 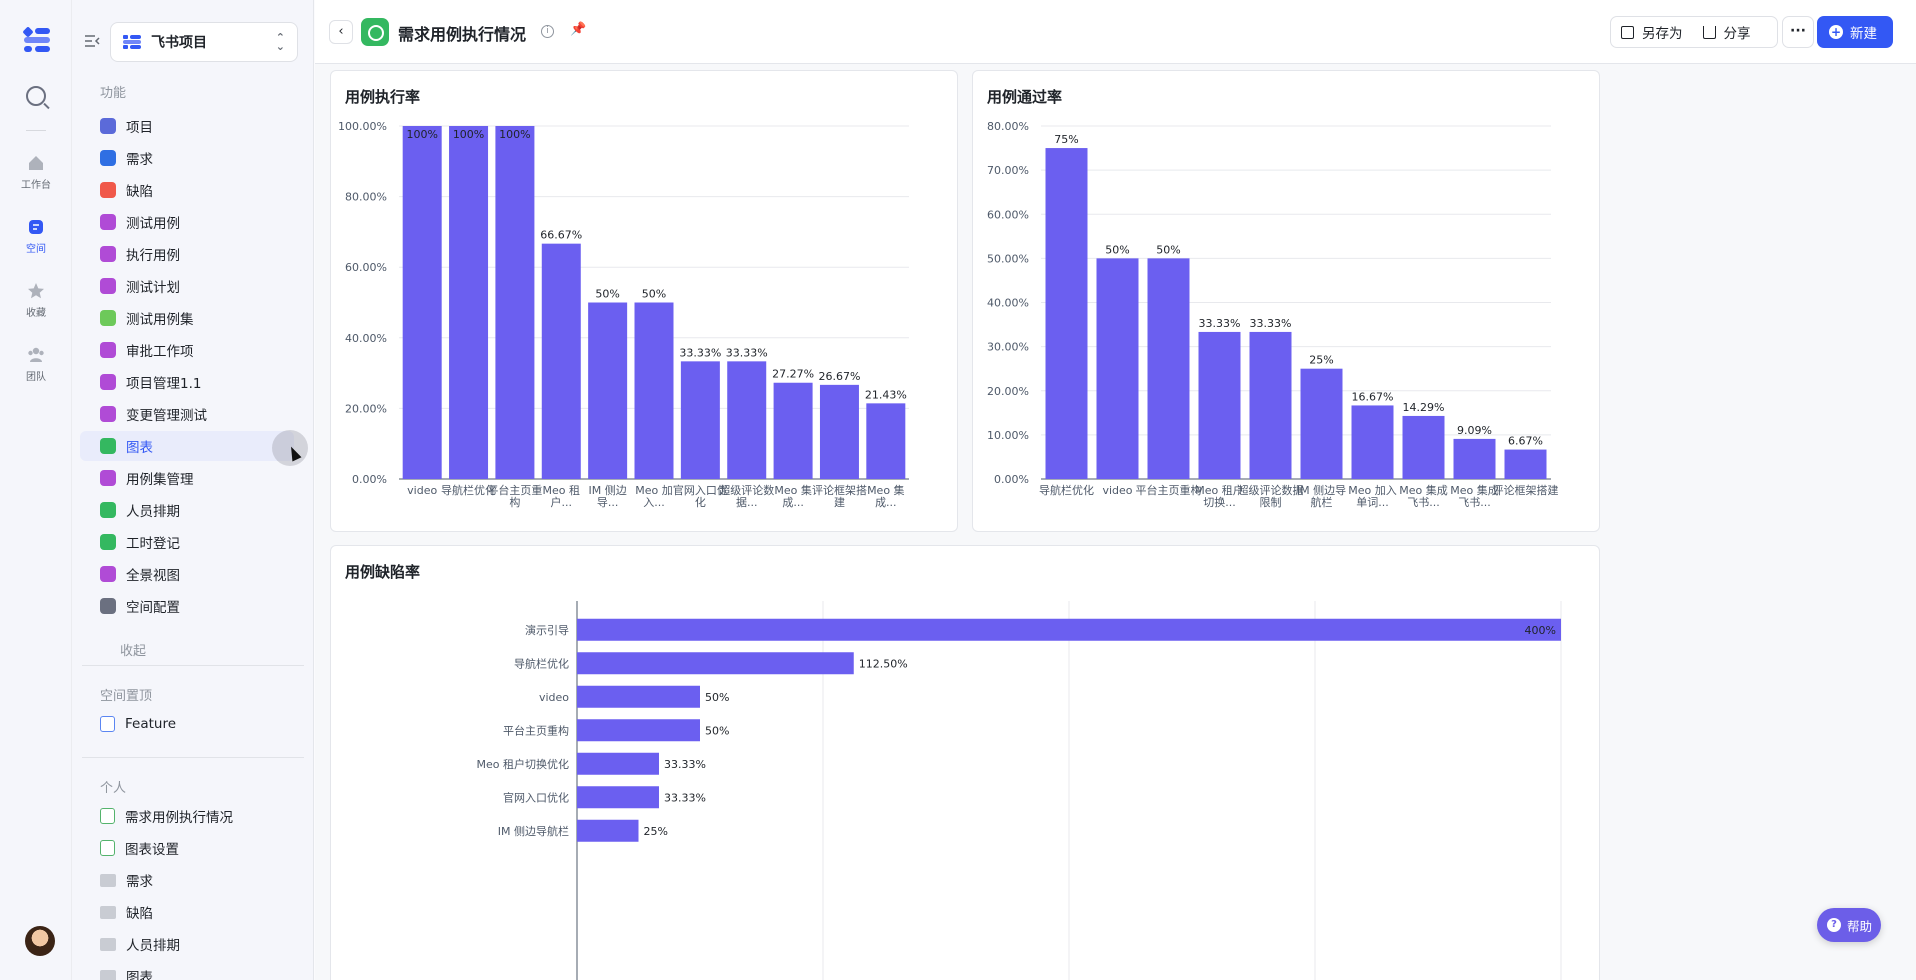 I want to click on app-logo-icon, so click(x=37, y=40).